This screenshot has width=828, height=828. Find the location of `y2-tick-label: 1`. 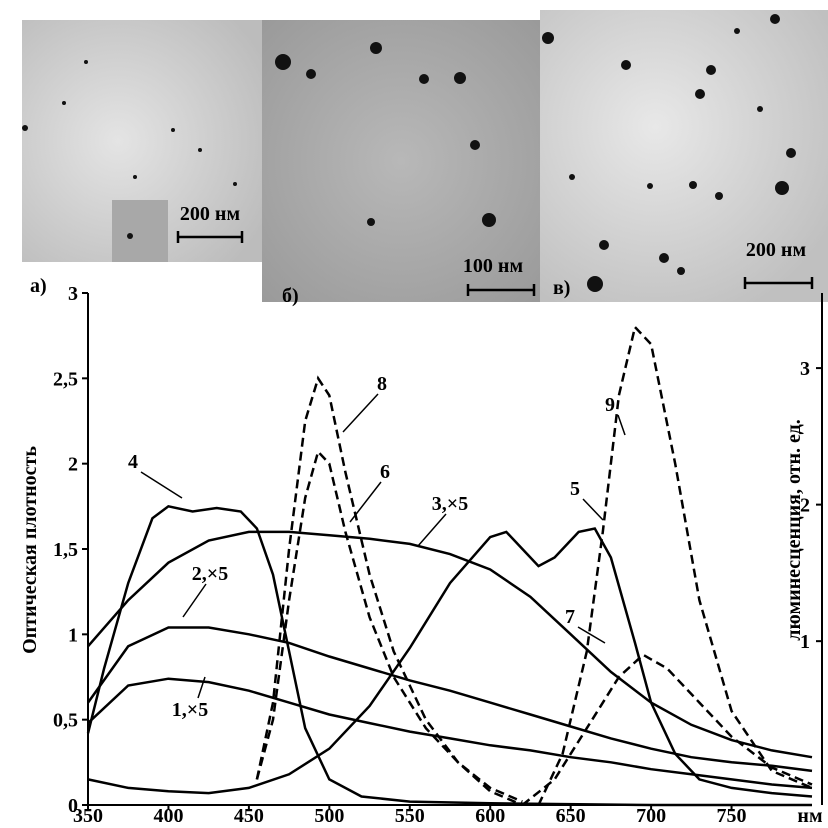

y2-tick-label: 1 is located at coordinates (805, 642).